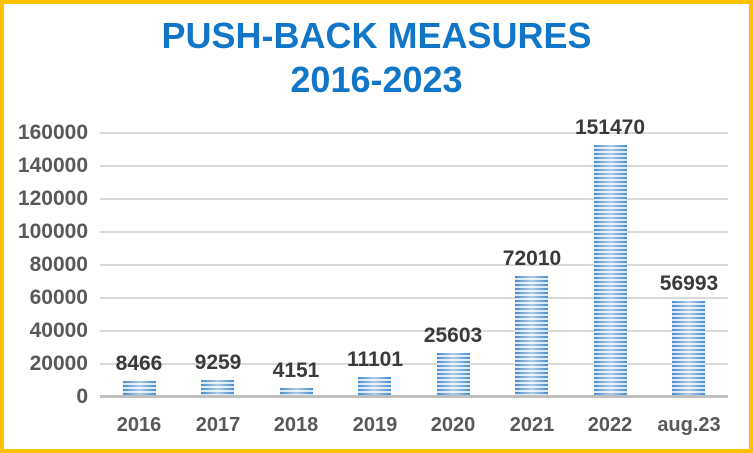 This screenshot has width=753, height=453. Describe the element at coordinates (376, 79) in the screenshot. I see `chart-title-line2: 2016-2023` at that location.